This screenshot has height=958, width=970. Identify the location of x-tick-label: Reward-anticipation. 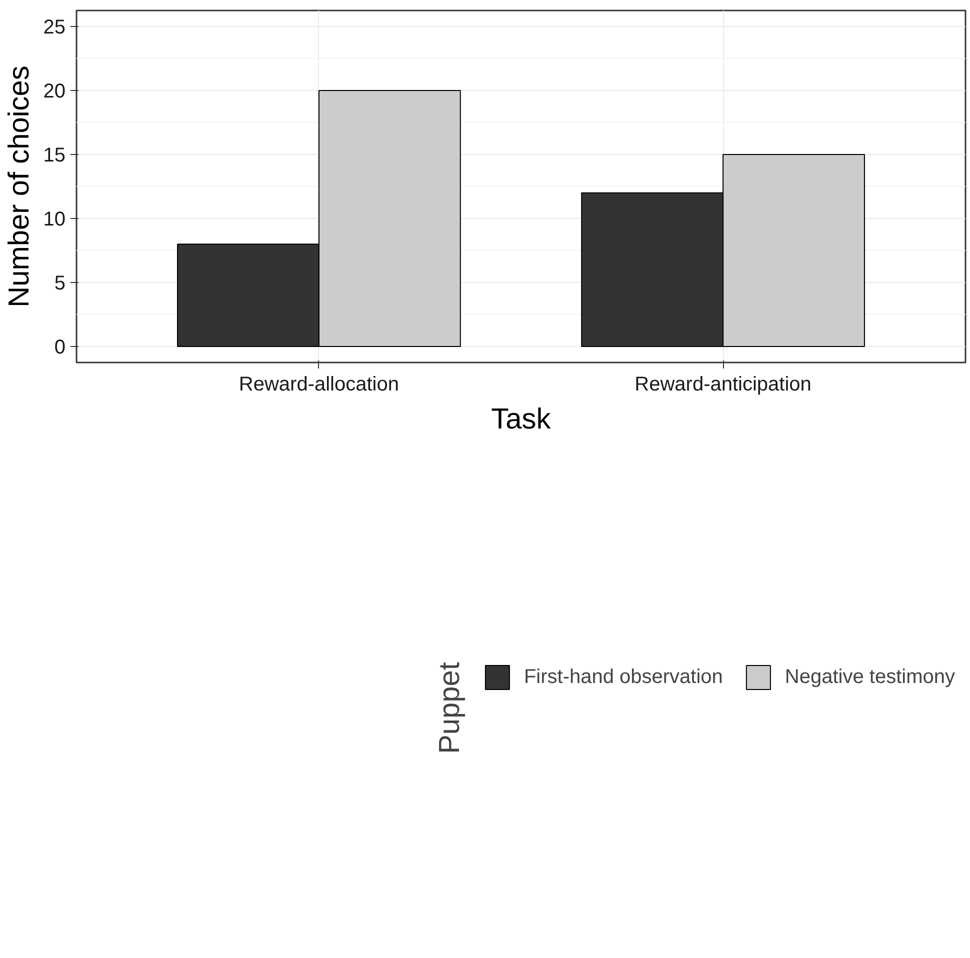
(723, 385).